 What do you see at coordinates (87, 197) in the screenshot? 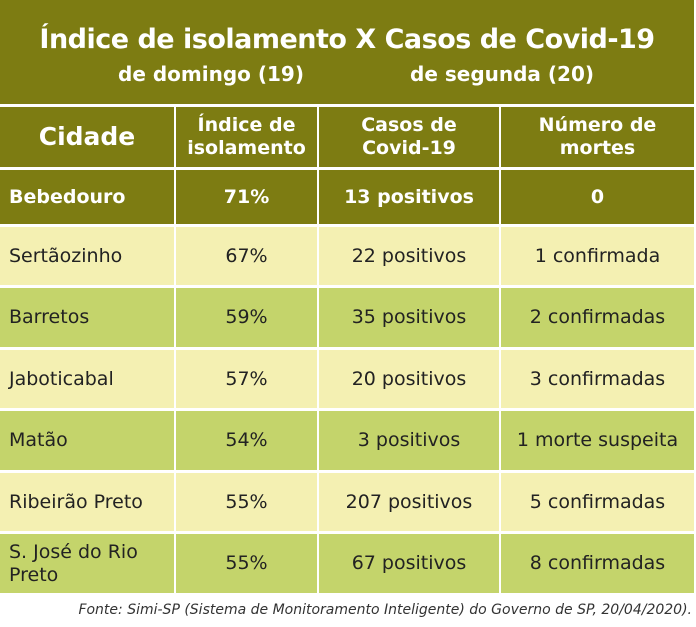
I see `table-cell: Bebedouro` at bounding box center [87, 197].